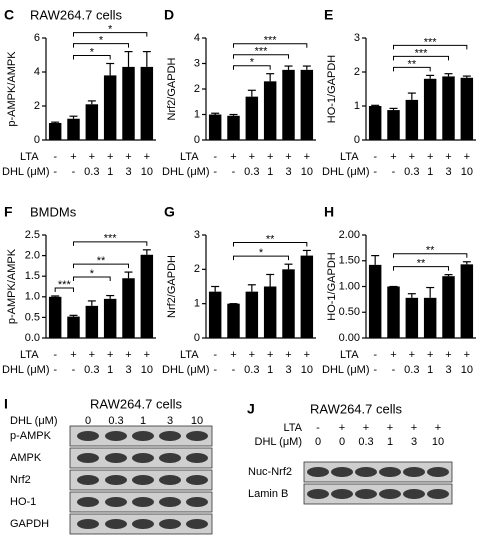 The width and height of the screenshot is (479, 555). Describe the element at coordinates (197, 269) in the screenshot. I see `y-tick-label: 2` at that location.